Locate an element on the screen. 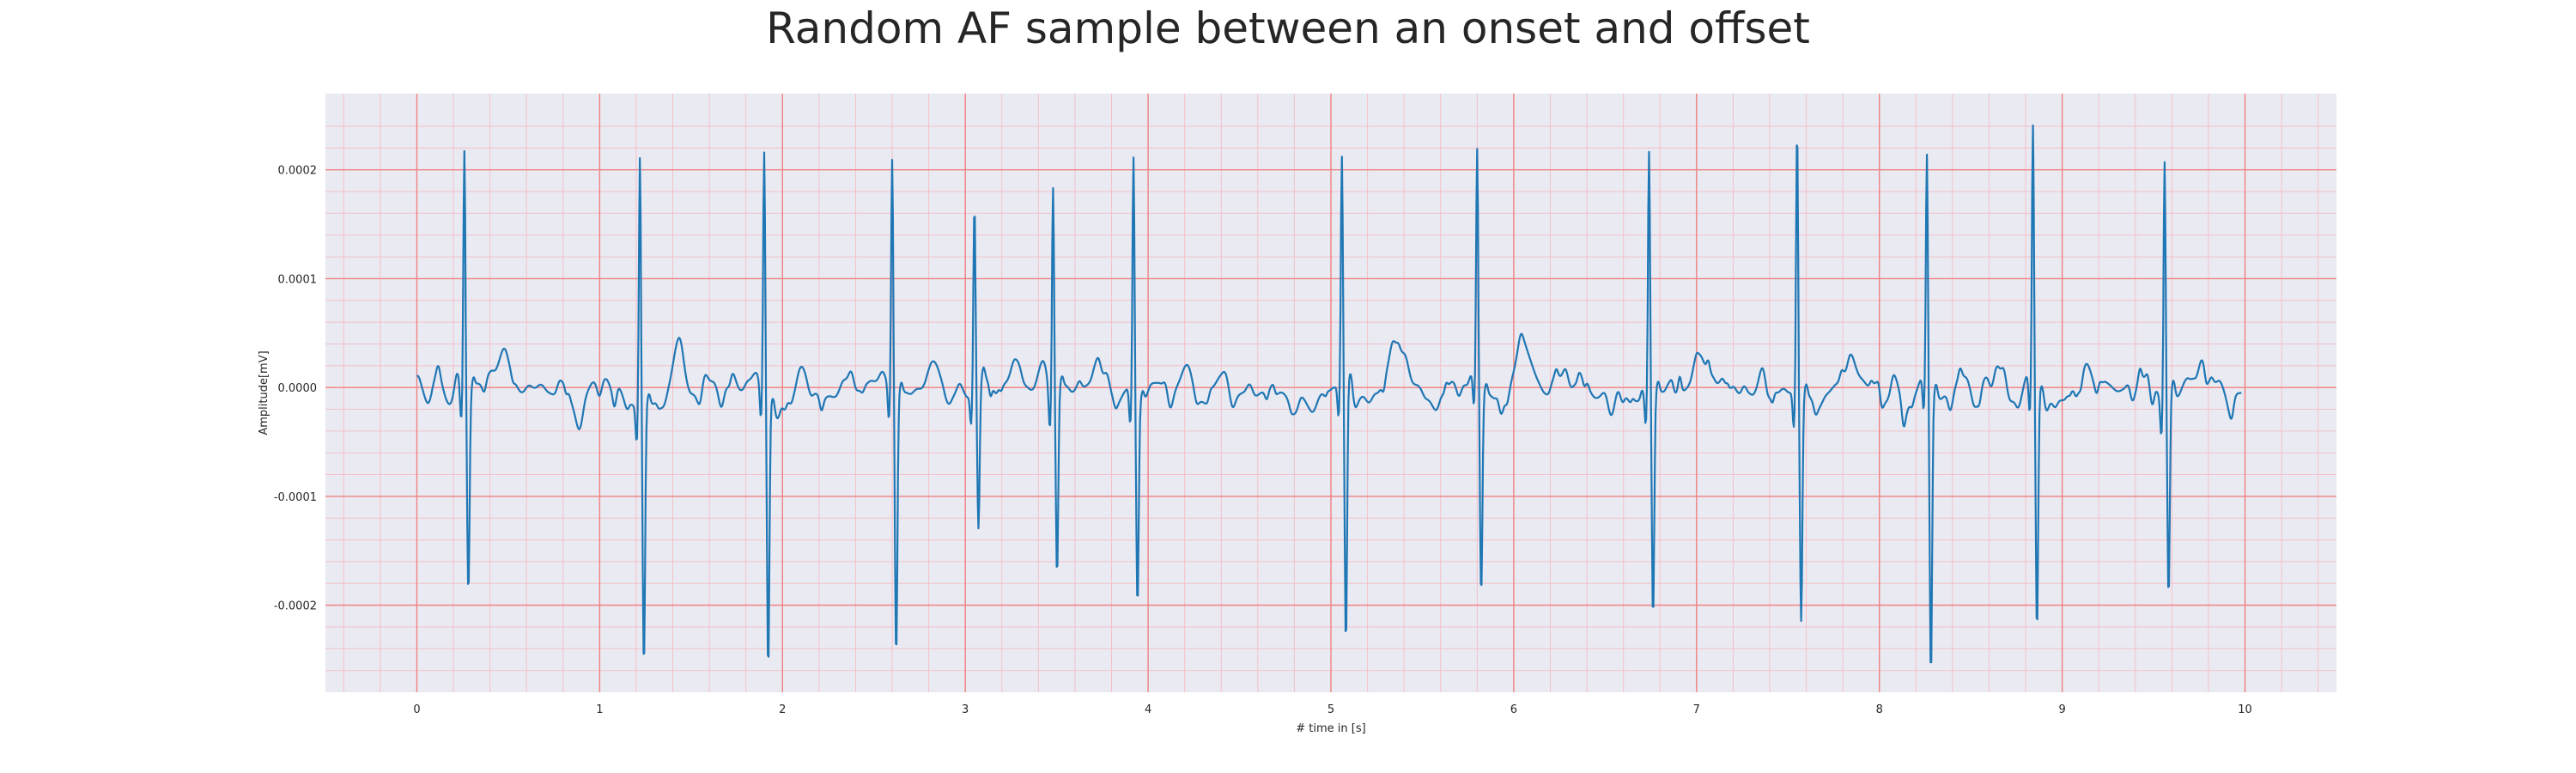 The width and height of the screenshot is (2576, 773). y-tick-label: 0.0002 is located at coordinates (298, 171).